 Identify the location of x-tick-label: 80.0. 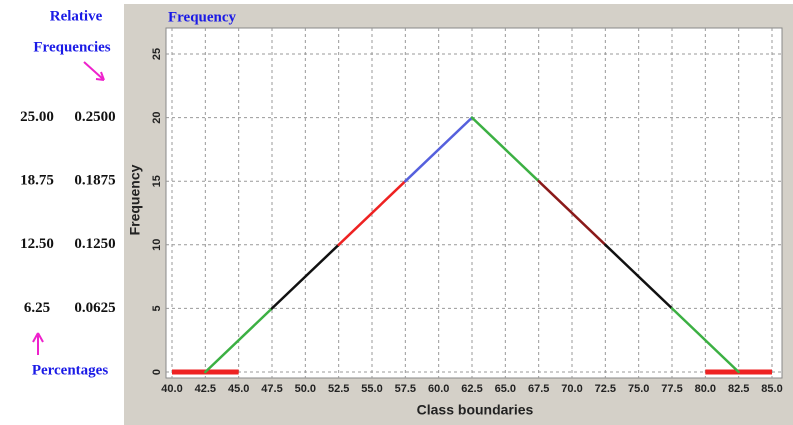
(705, 389).